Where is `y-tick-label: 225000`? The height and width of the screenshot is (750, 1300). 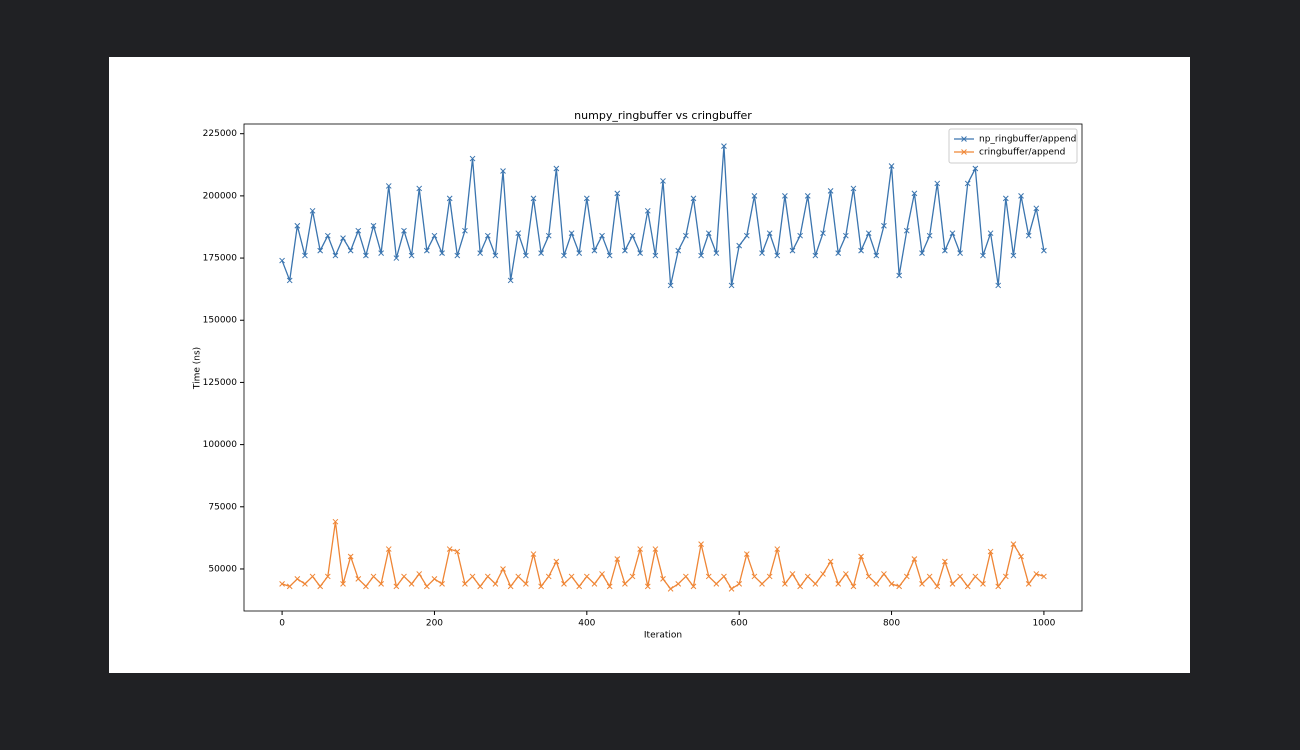
y-tick-label: 225000 is located at coordinates (220, 134).